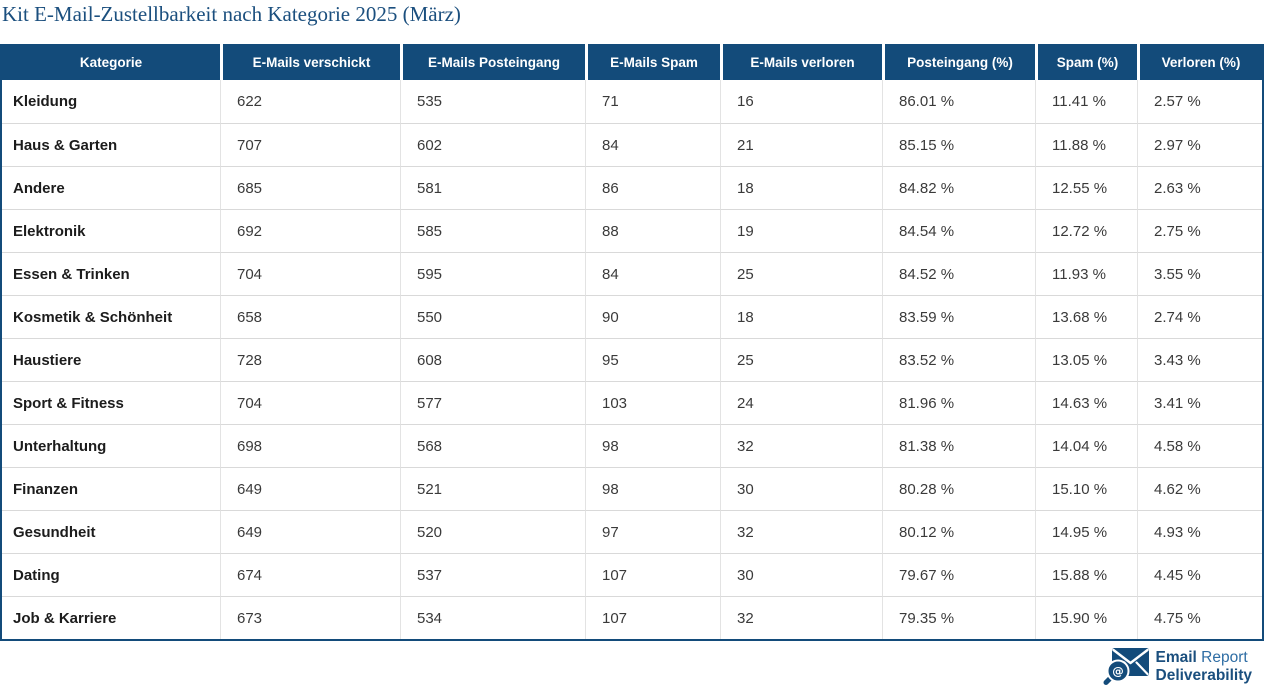 This screenshot has height=689, width=1264. I want to click on brand-email-label: Email, so click(1176, 657).